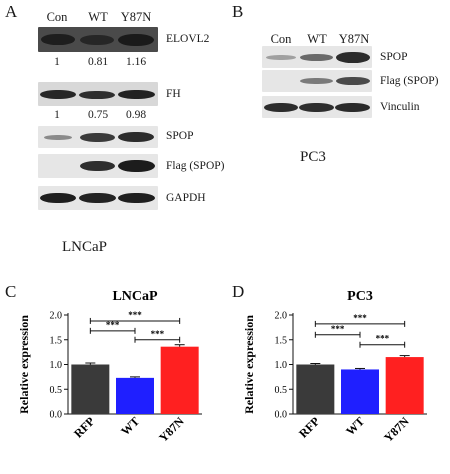 The width and height of the screenshot is (450, 474). I want to click on protein-label-spop-a: SPOP, so click(180, 136).